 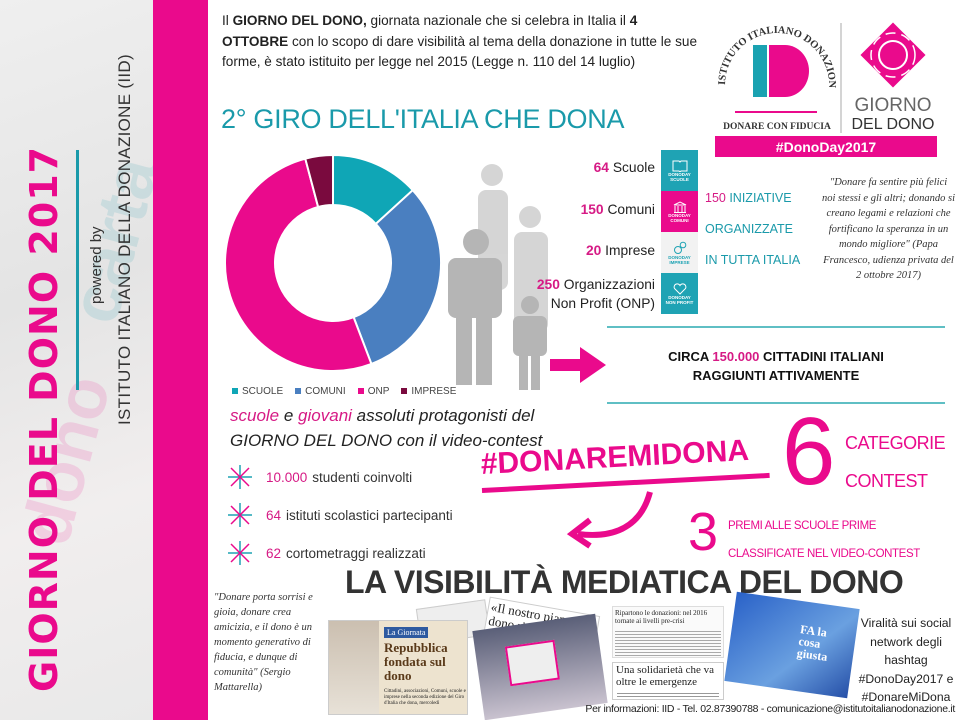 I want to click on tile-label: COMUNI, so click(x=679, y=220).